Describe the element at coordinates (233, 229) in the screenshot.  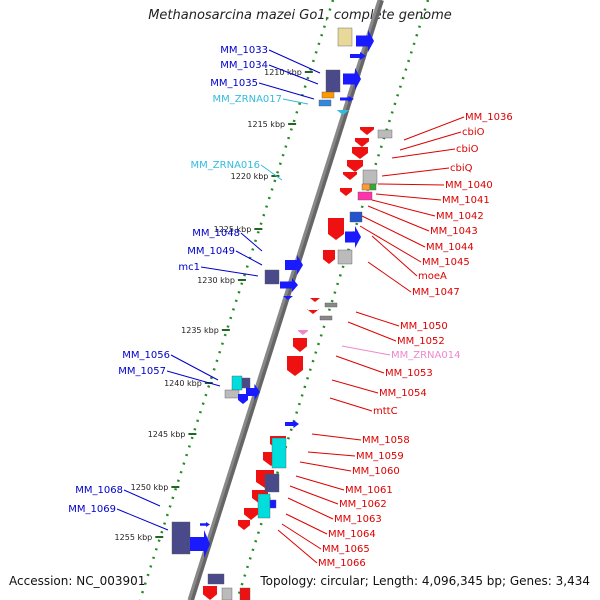
I see `scale-tick-label: 1225 kbp` at that location.